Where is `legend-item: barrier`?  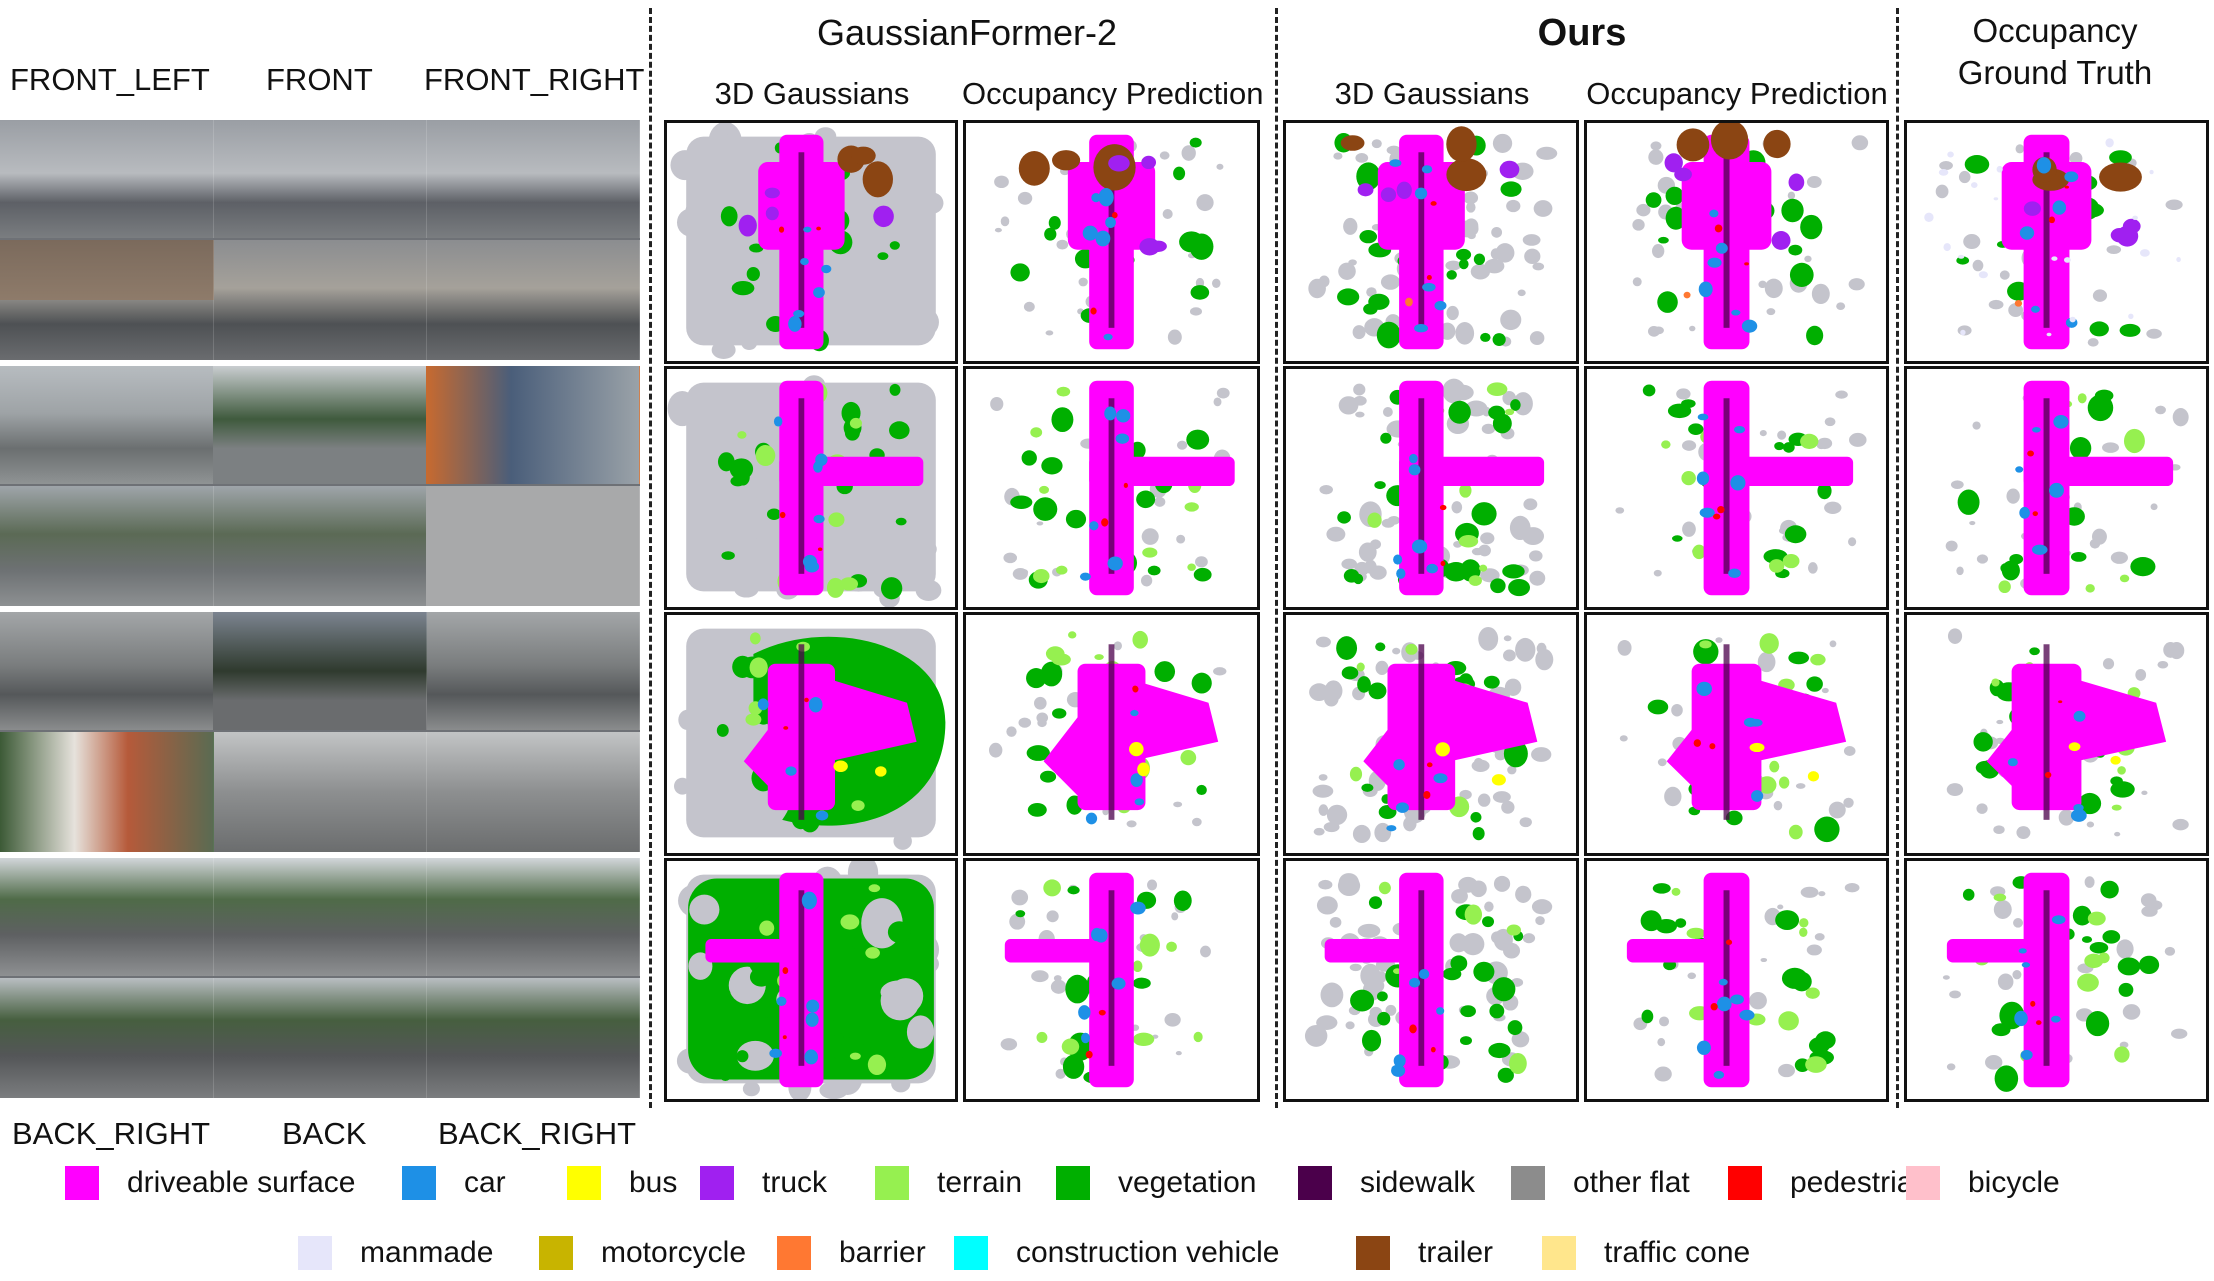 legend-item: barrier is located at coordinates (851, 1253).